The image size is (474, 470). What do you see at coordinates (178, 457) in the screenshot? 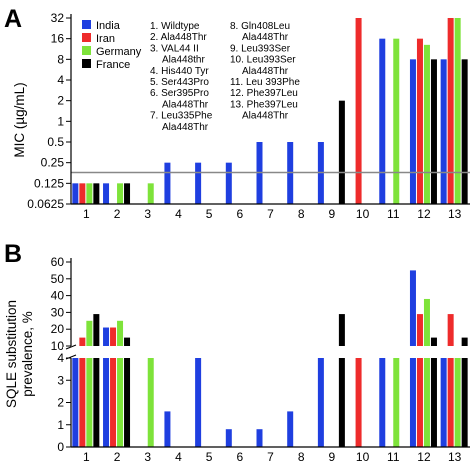
I see `b-xtick-label: 4` at bounding box center [178, 457].